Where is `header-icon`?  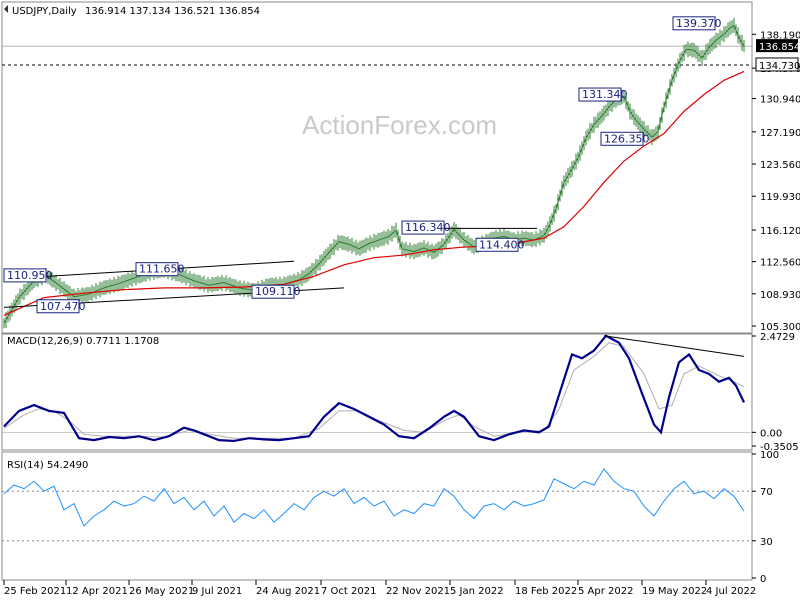 header-icon is located at coordinates (6, 9).